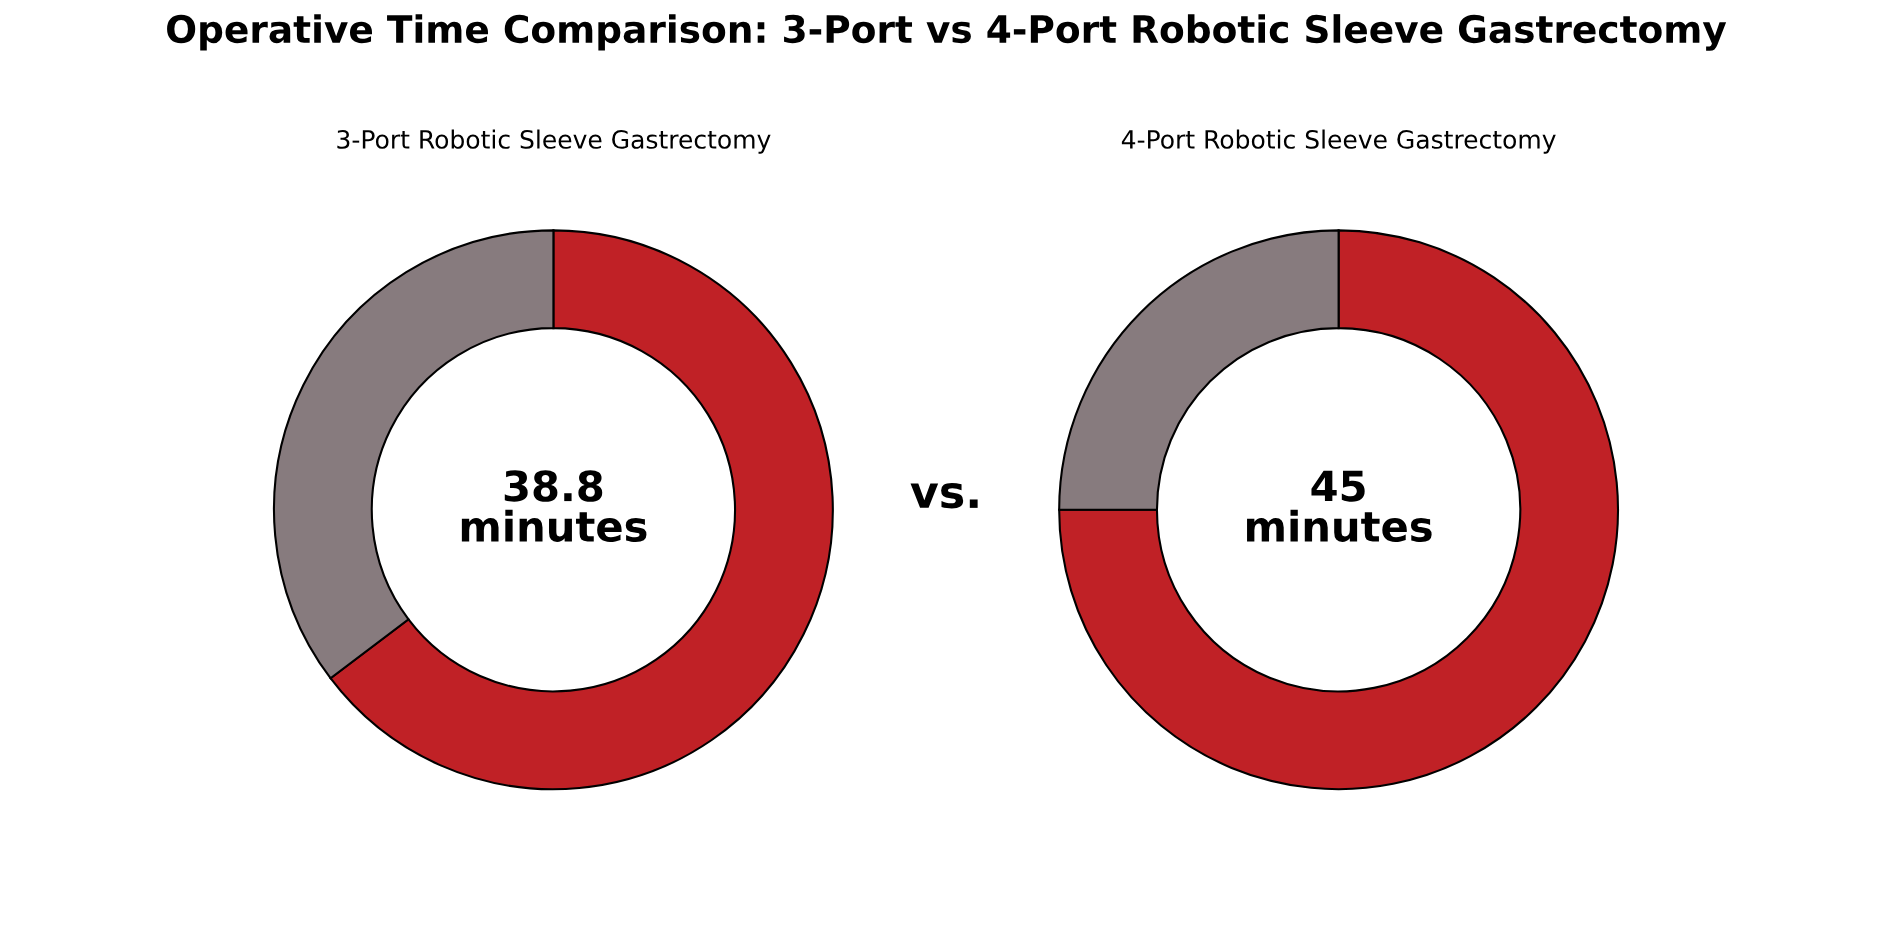  What do you see at coordinates (554, 506) in the screenshot?
I see `text: 38.8 minutes` at bounding box center [554, 506].